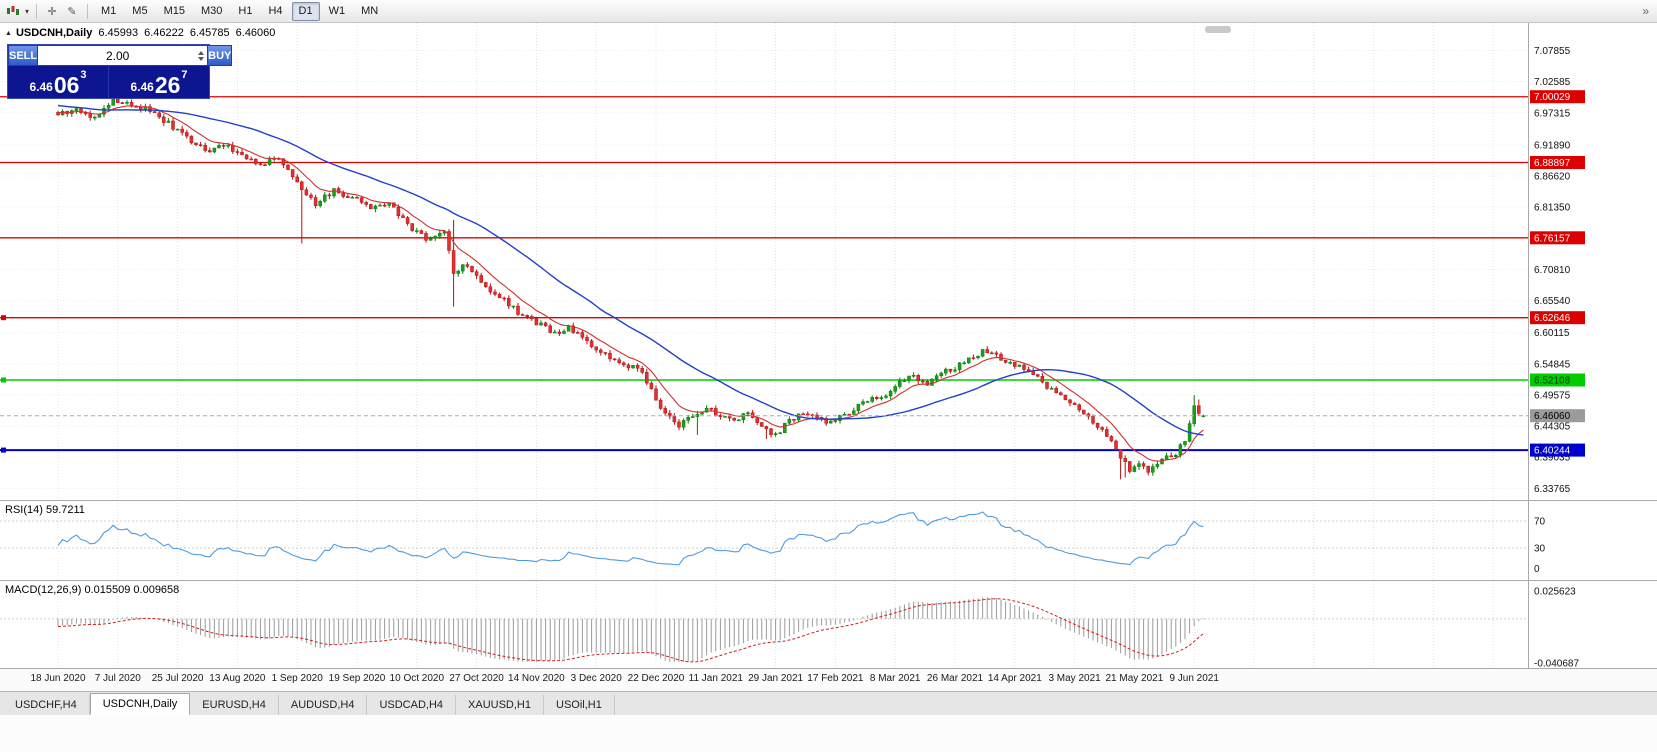 This screenshot has width=1657, height=752. Describe the element at coordinates (895, 678) in the screenshot. I see `date-label: 8 Mar 2021` at that location.